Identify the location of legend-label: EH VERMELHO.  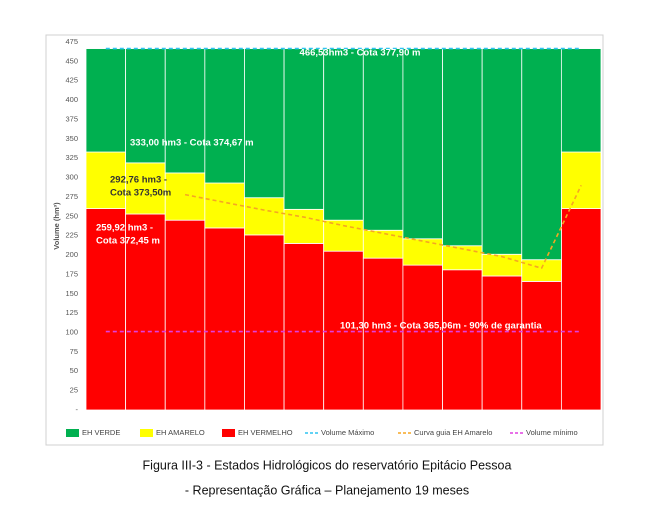
(265, 432).